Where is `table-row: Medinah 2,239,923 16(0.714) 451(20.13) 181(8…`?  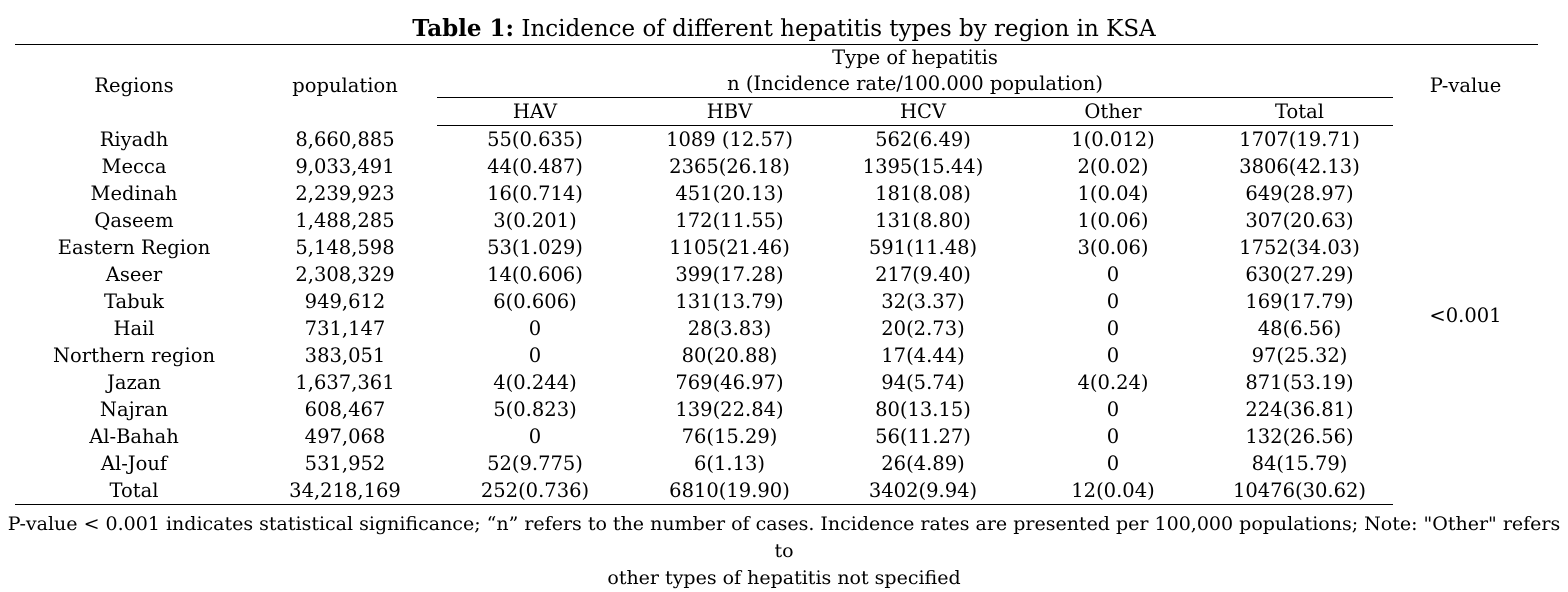 table-row: Medinah 2,239,923 16(0.714) 451(20.13) 181(8… is located at coordinates (776, 193).